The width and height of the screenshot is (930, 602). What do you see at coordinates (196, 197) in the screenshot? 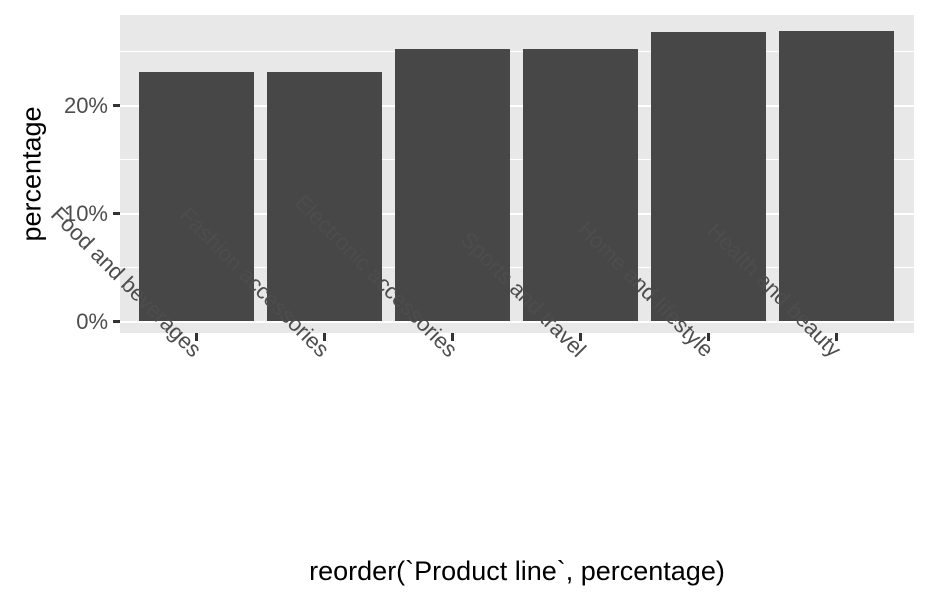
I see `bar-food-and-beverages` at bounding box center [196, 197].